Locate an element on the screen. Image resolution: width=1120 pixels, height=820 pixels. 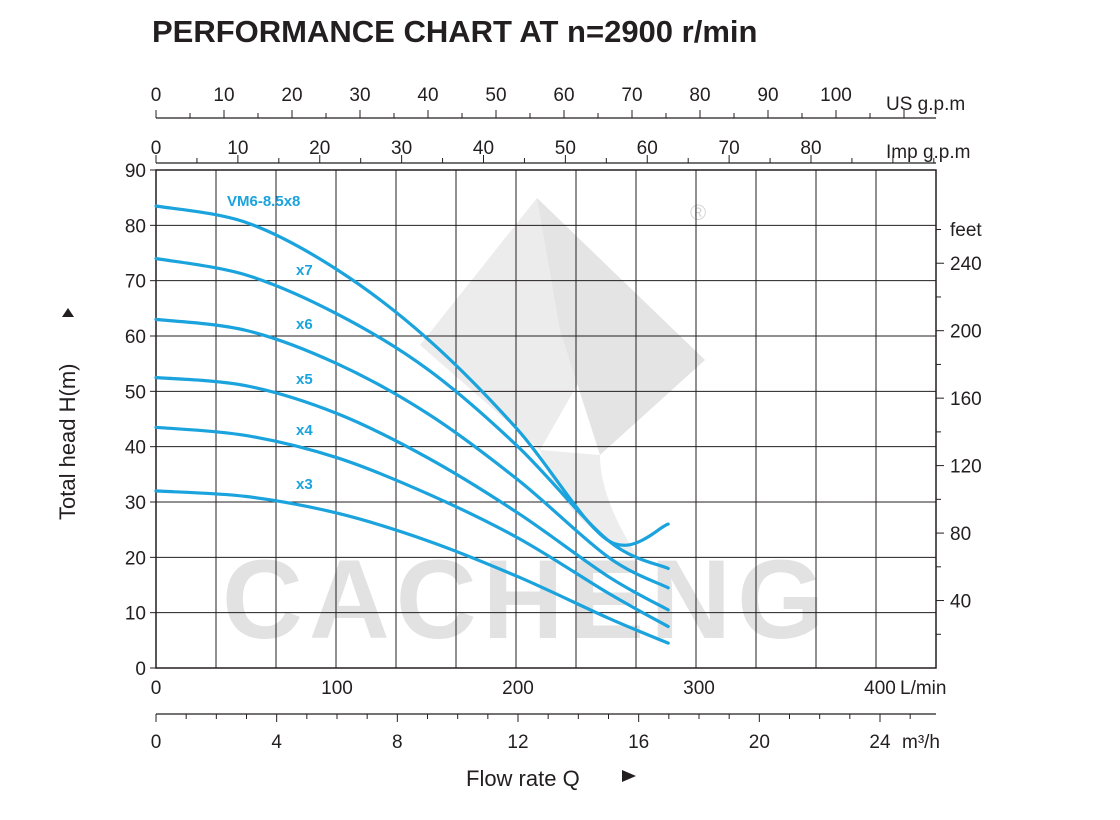
m3h-tick-label: 24 is located at coordinates (880, 742).